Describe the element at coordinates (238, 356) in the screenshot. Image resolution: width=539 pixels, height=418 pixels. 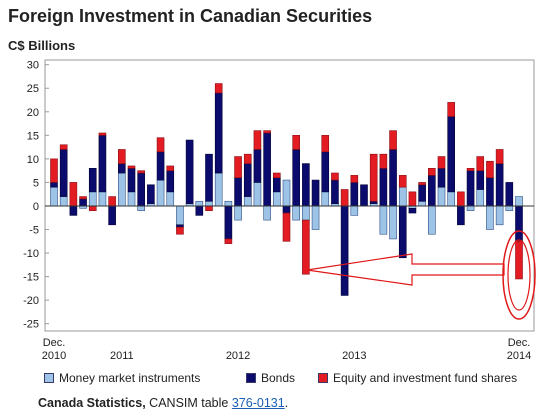
I see `x-tick-label: 2012` at that location.